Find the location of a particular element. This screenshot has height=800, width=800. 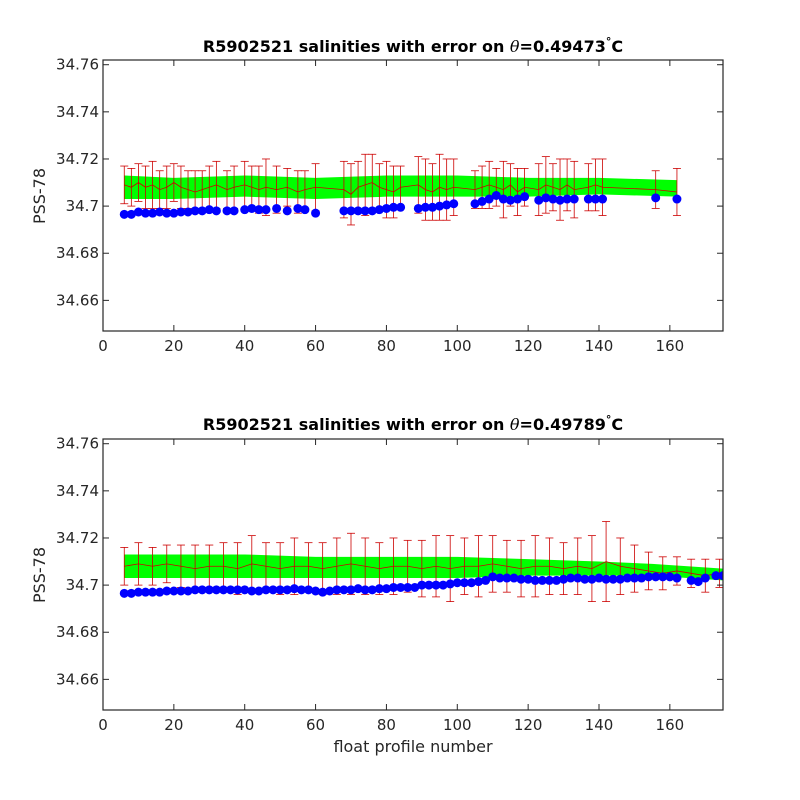

top-x-tick-label: 100 is located at coordinates (457, 346).